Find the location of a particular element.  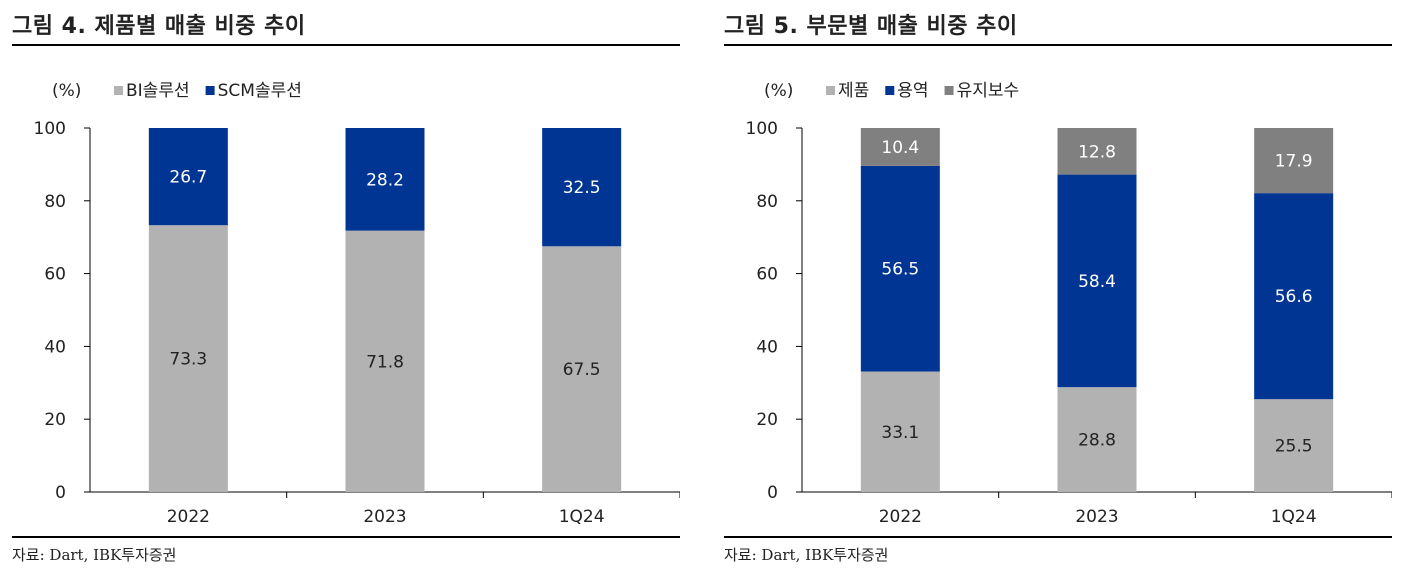

data-label-0-2: 67.5 is located at coordinates (582, 370).